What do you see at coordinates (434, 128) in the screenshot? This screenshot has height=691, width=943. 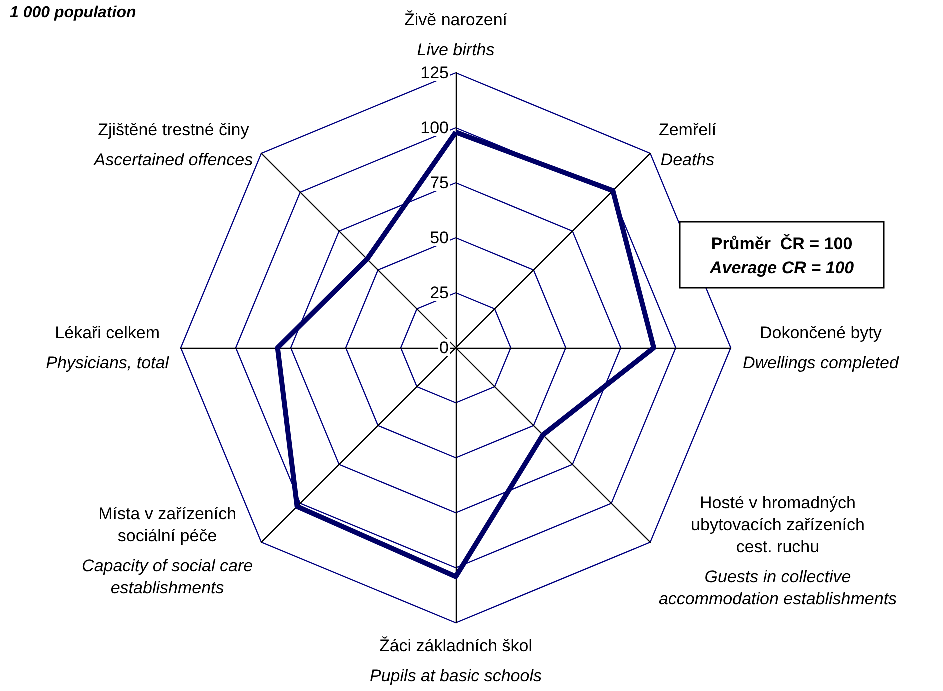 I see `y-tick-label: 100` at bounding box center [434, 128].